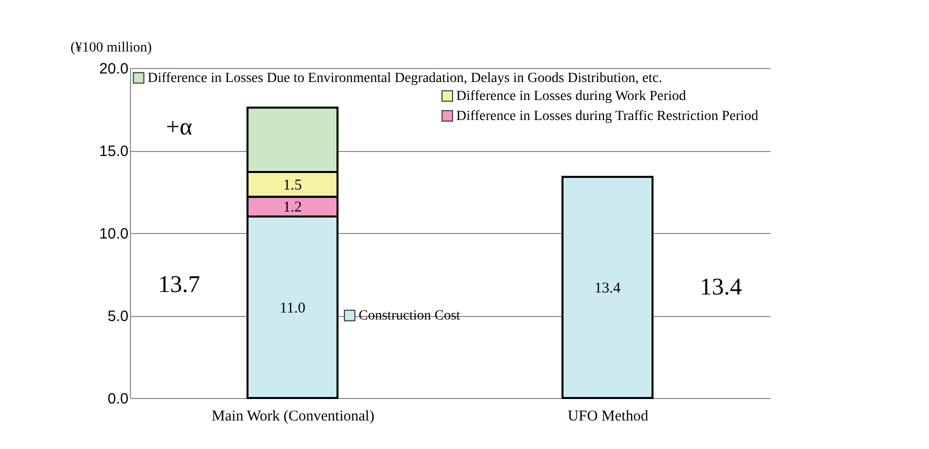 This screenshot has width=929, height=449. I want to click on x-tick-label: UFO Method, so click(608, 416).